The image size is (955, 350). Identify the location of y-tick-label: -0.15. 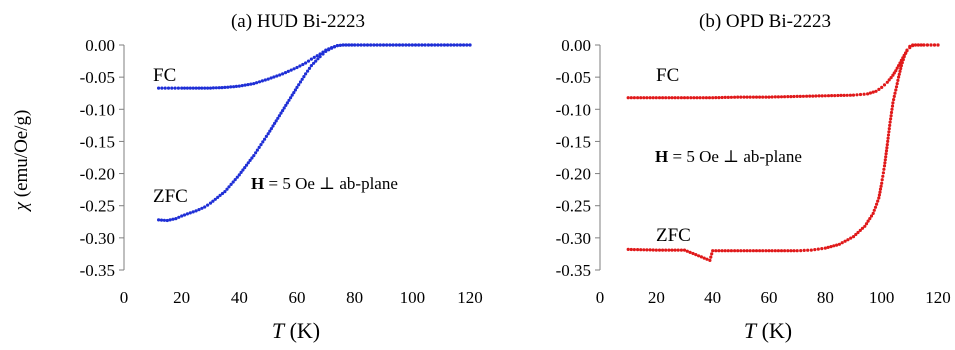
(573, 141).